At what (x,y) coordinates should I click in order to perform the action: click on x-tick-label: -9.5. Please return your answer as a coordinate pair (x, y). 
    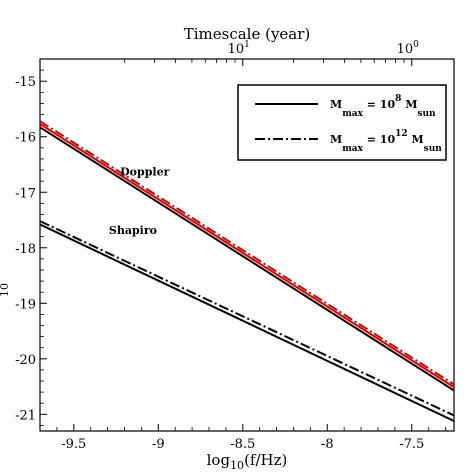
    Looking at the image, I should click on (73, 444).